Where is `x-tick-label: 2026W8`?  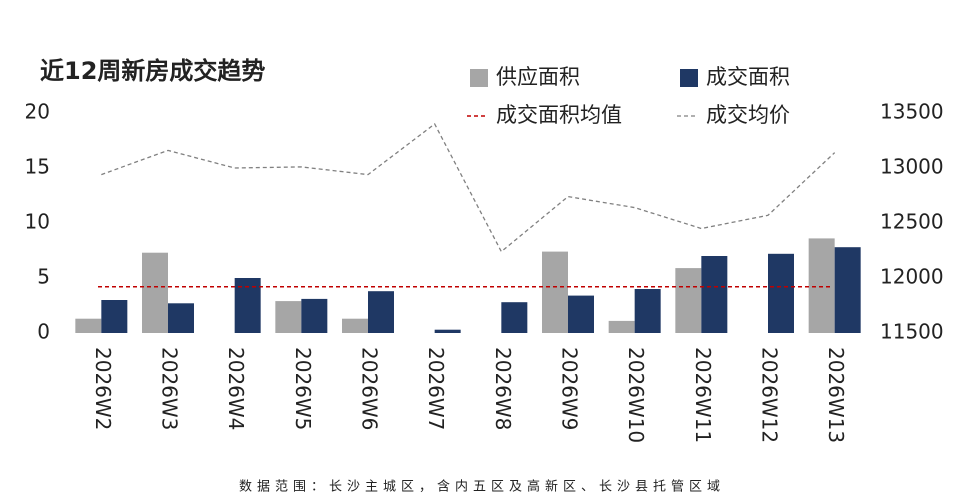 x-tick-label: 2026W8 is located at coordinates (503, 388).